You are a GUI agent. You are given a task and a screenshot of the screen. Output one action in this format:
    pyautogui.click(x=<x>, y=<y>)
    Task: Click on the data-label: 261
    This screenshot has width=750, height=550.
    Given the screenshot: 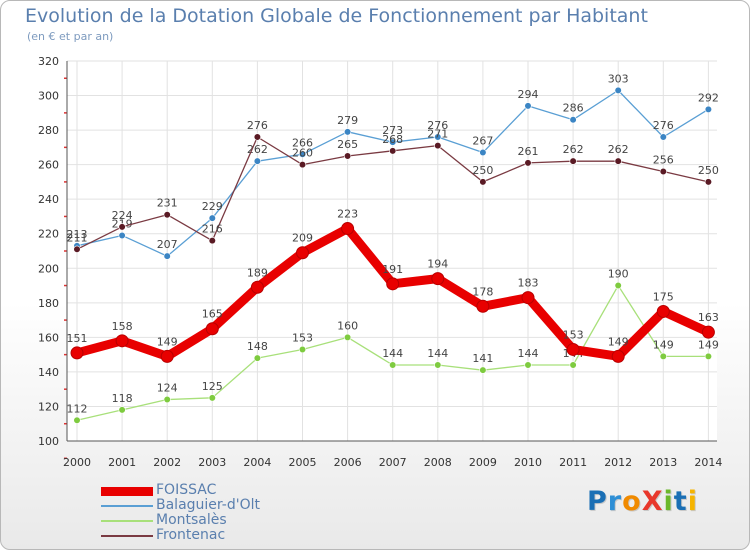 What is the action you would take?
    pyautogui.click(x=528, y=151)
    